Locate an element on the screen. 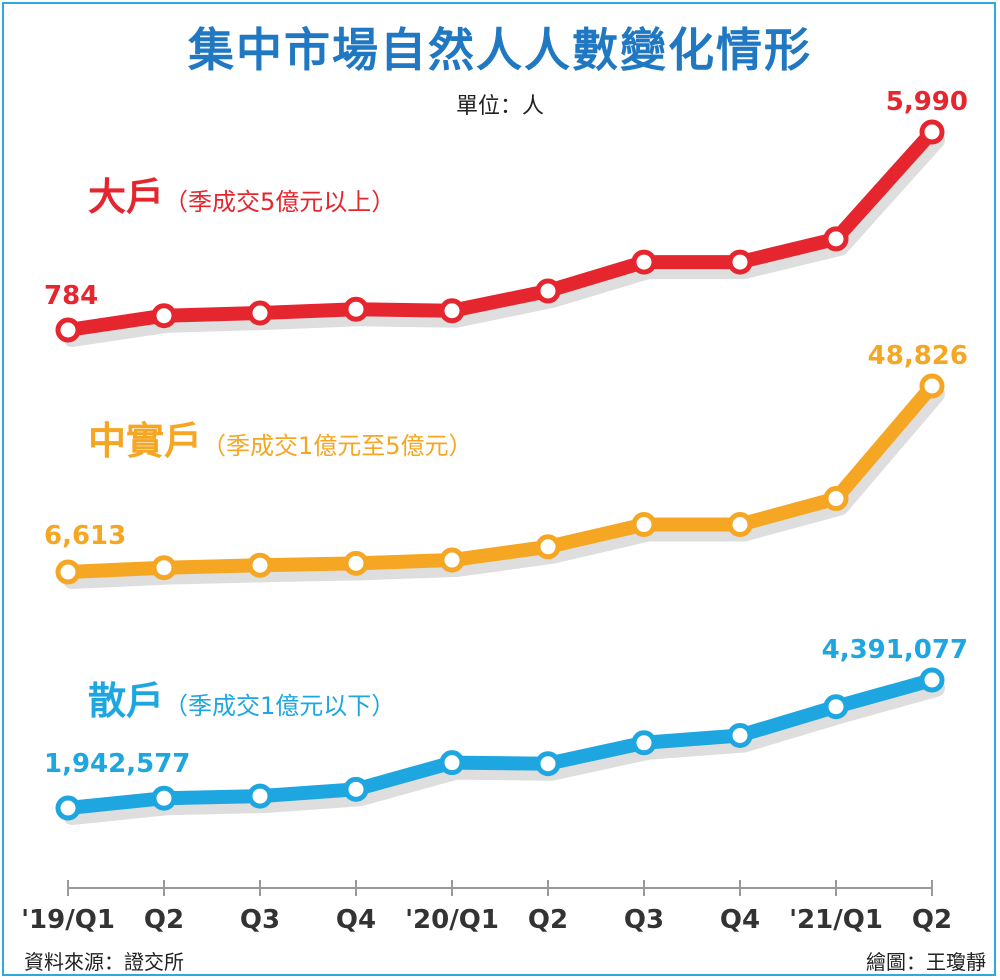 The height and width of the screenshot is (980, 1000). series-line-retail is located at coordinates (500, 744).